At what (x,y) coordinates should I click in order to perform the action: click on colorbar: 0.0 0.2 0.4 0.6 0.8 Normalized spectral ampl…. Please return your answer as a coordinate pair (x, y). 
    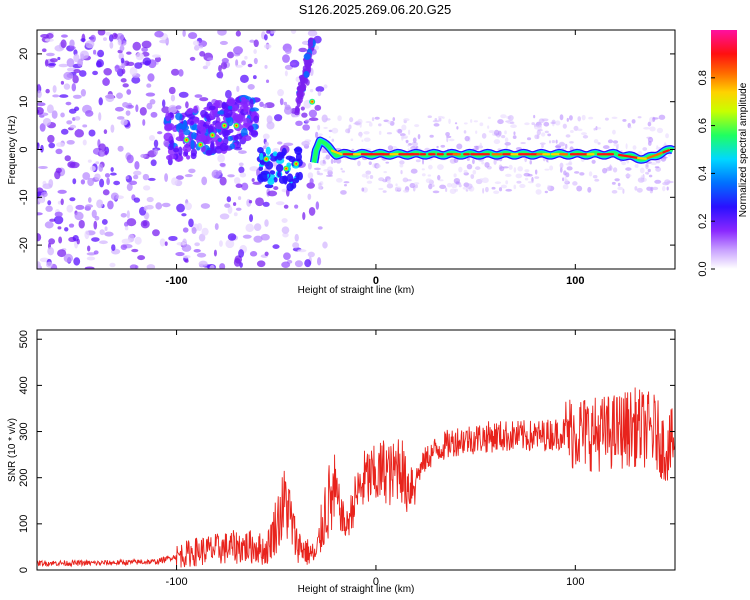
    Looking at the image, I should click on (723, 153).